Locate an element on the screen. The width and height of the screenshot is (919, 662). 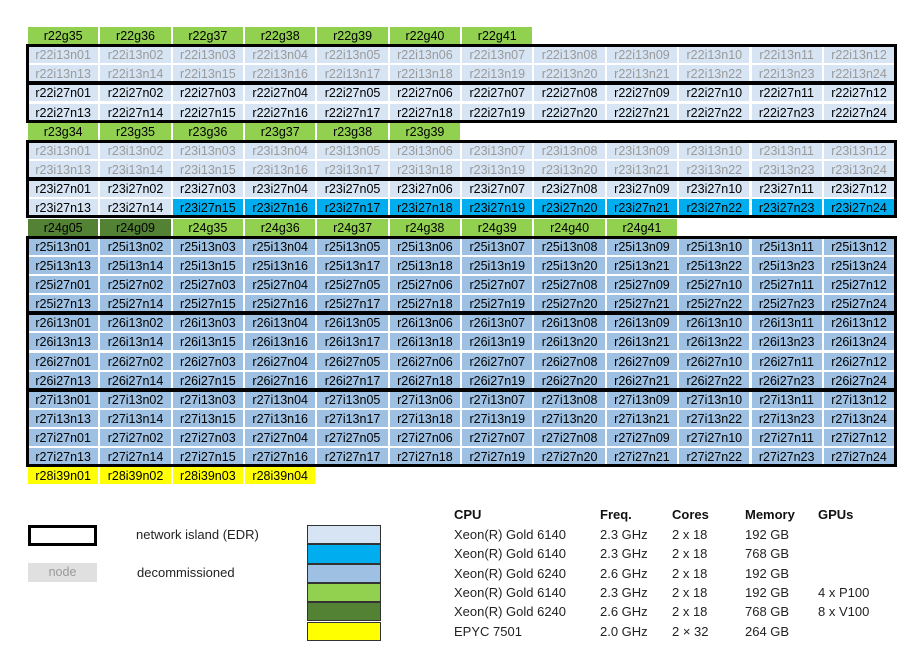
node-cell: r27i13n03 is located at coordinates (208, 399).